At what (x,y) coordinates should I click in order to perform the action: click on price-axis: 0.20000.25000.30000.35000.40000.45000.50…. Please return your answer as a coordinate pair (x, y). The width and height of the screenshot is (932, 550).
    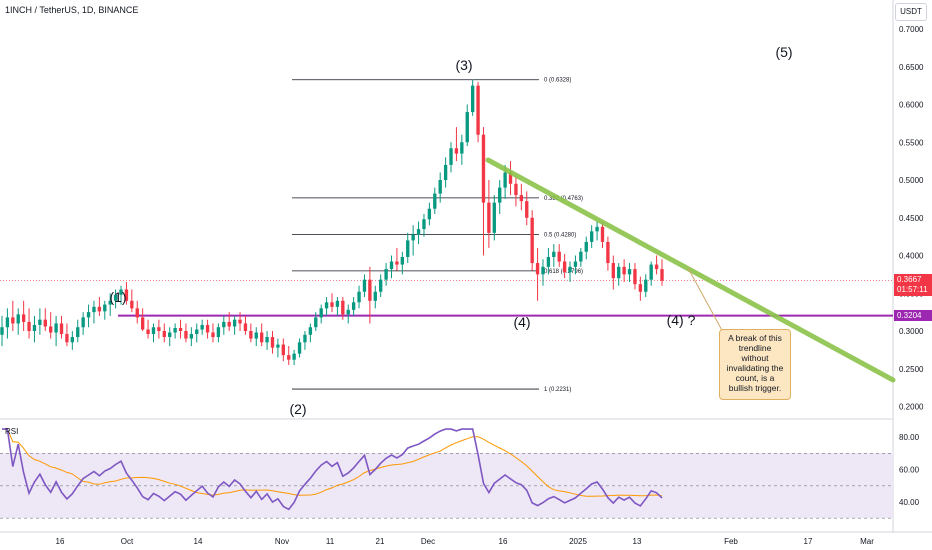
    Looking at the image, I should click on (911, 218).